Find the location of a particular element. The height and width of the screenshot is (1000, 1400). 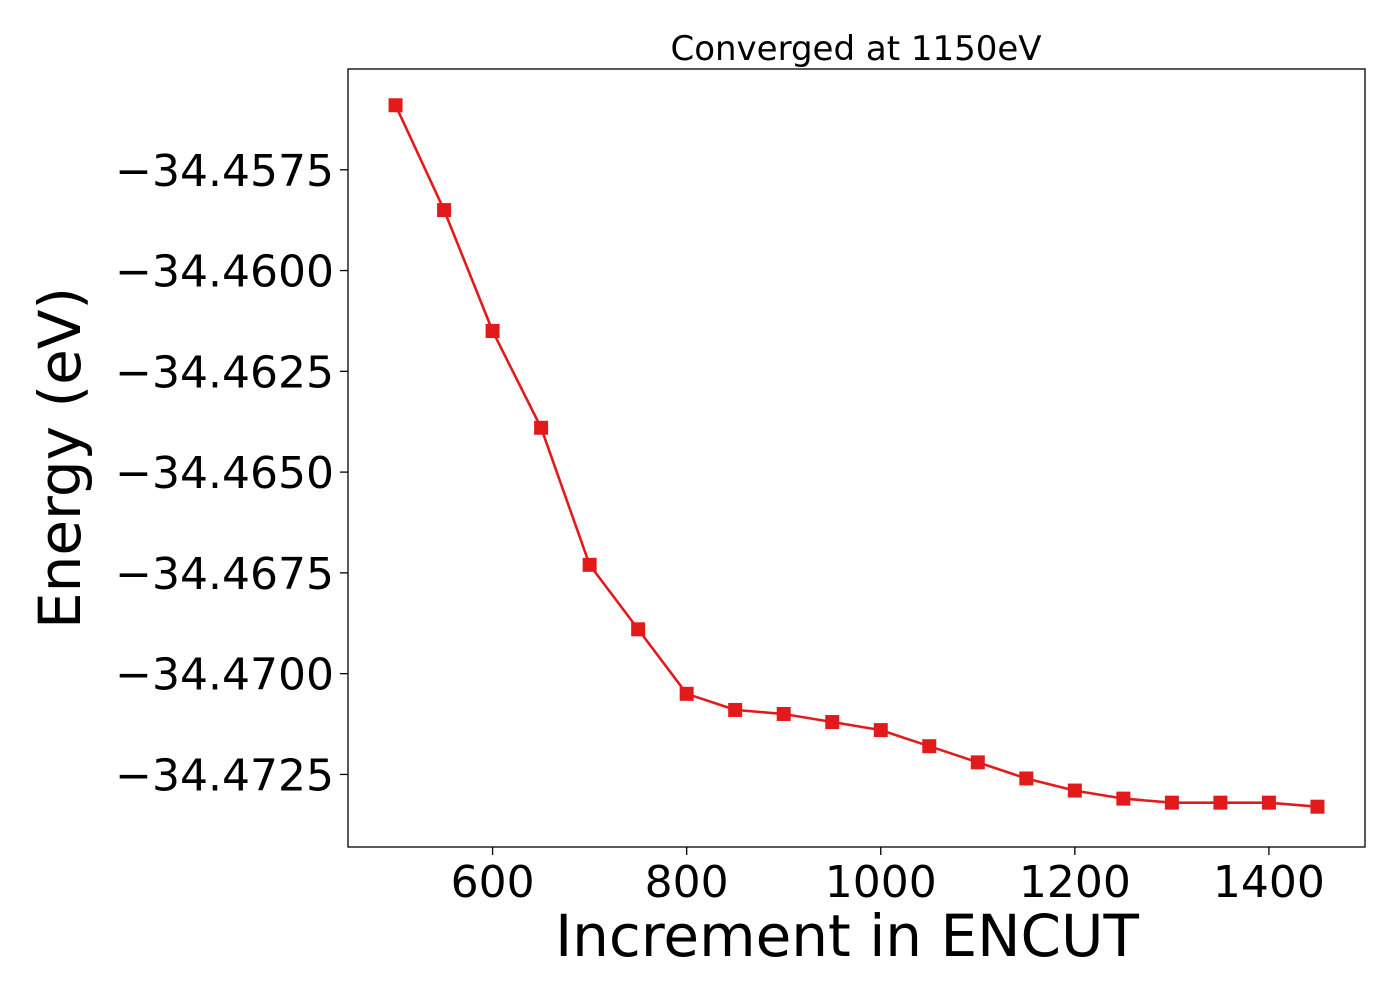

x-tick-label: 800 is located at coordinates (687, 882).